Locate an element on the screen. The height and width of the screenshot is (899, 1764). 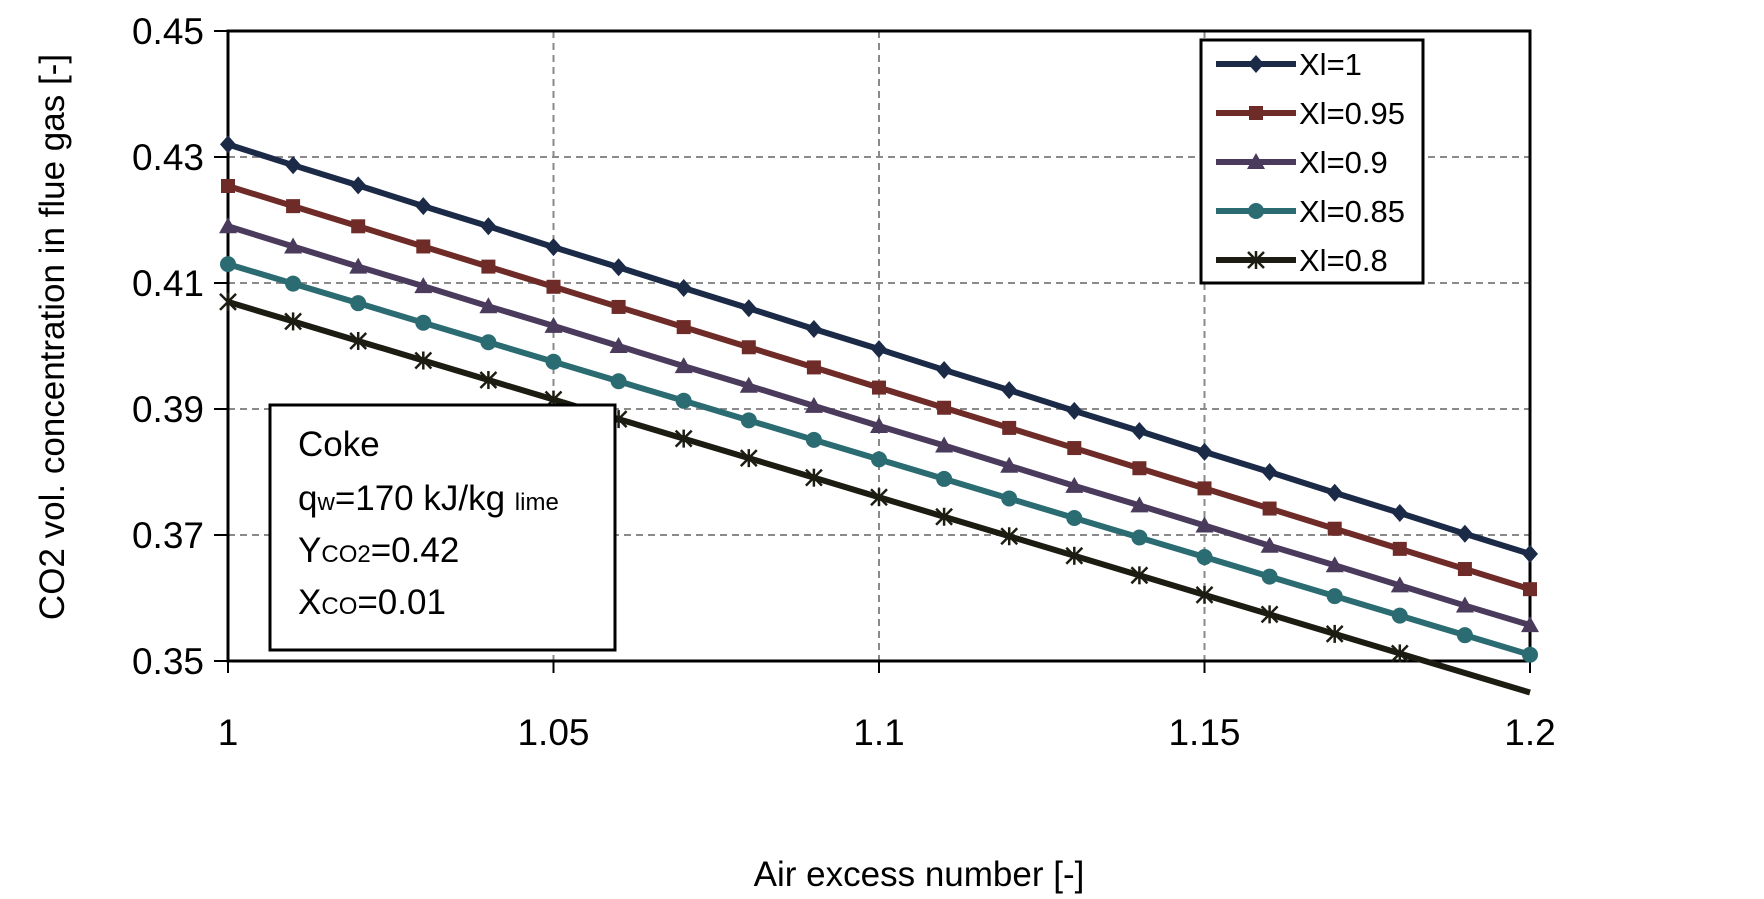
legend-item: Xl=0.9 is located at coordinates (1302, 162).